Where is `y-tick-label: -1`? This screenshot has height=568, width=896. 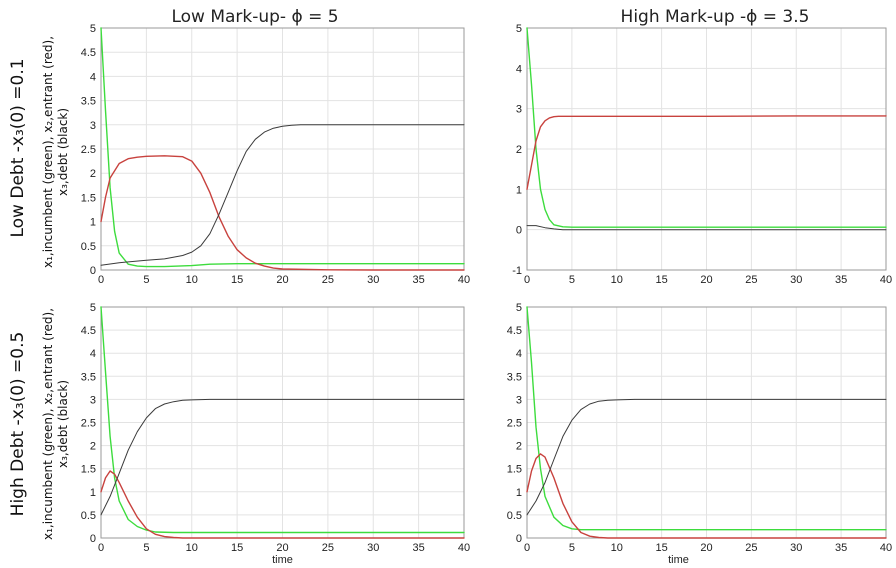
y-tick-label: -1 is located at coordinates (517, 271).